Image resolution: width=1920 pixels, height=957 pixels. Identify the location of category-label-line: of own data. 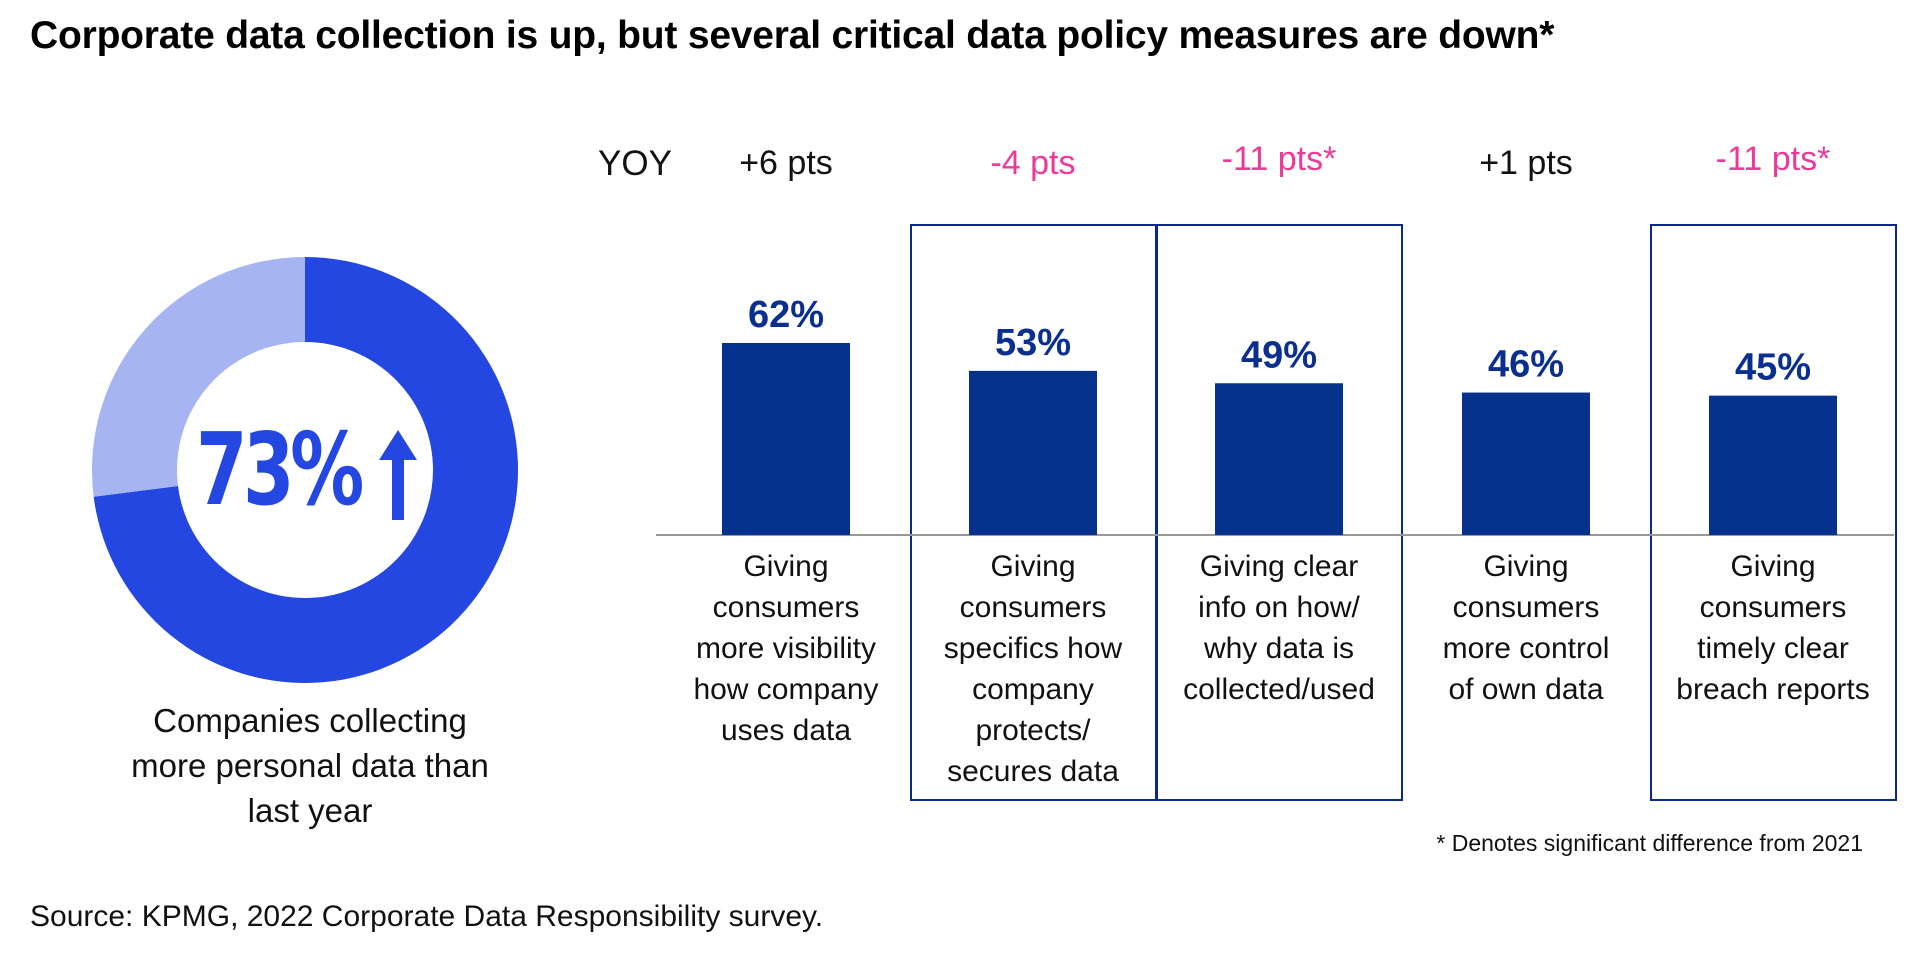
(1526, 689).